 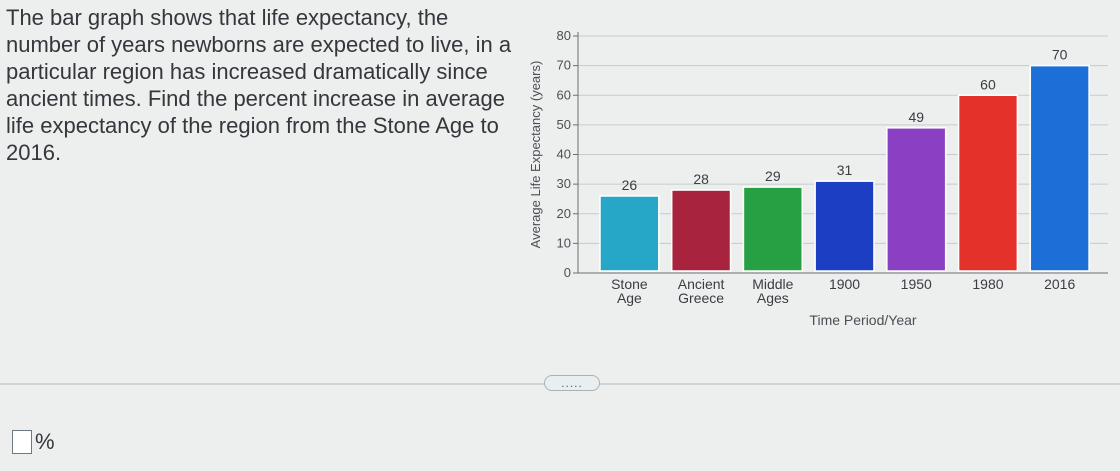 What do you see at coordinates (629, 284) in the screenshot?
I see `x-tick-label: Stone` at bounding box center [629, 284].